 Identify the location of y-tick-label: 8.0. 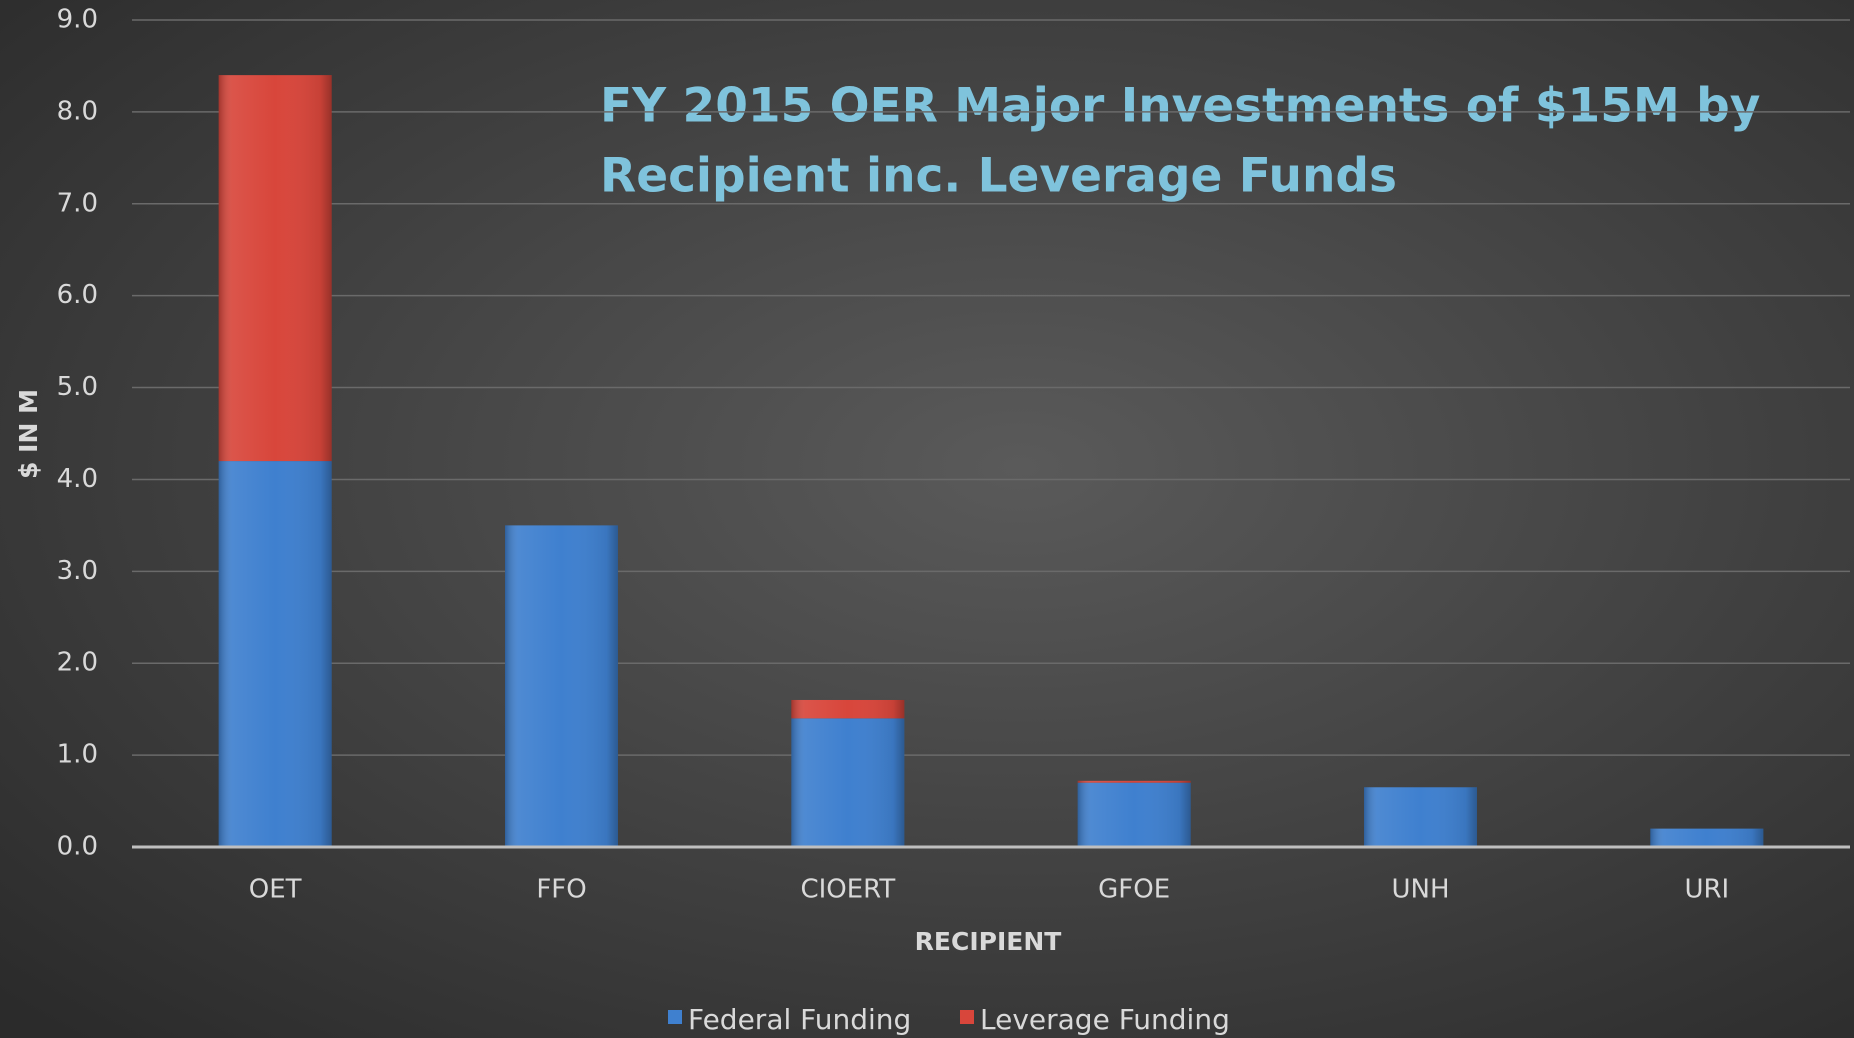
(77, 111).